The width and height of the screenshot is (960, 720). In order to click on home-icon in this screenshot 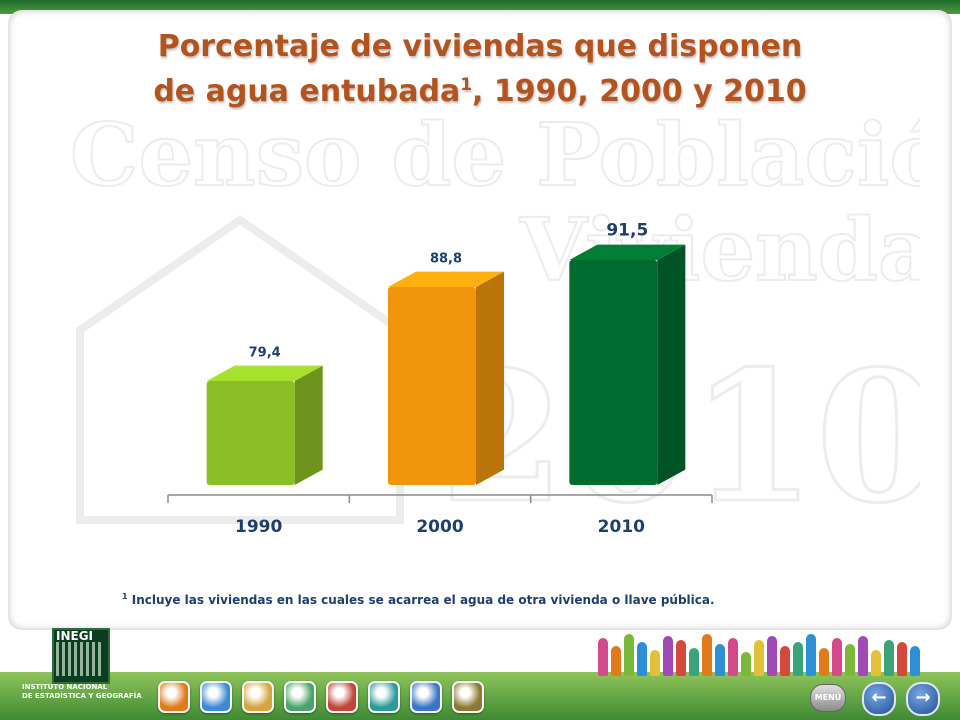, I will do `click(384, 697)`.